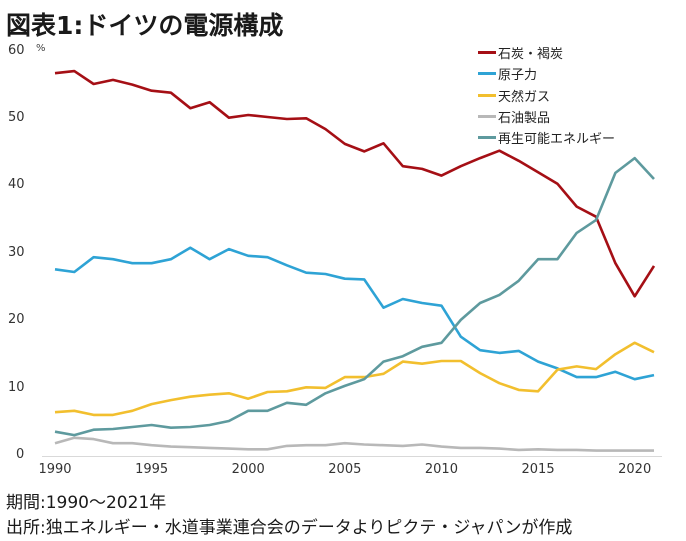 The height and width of the screenshot is (541, 686). Describe the element at coordinates (524, 97) in the screenshot. I see `legend-label: 天然ガス` at that location.